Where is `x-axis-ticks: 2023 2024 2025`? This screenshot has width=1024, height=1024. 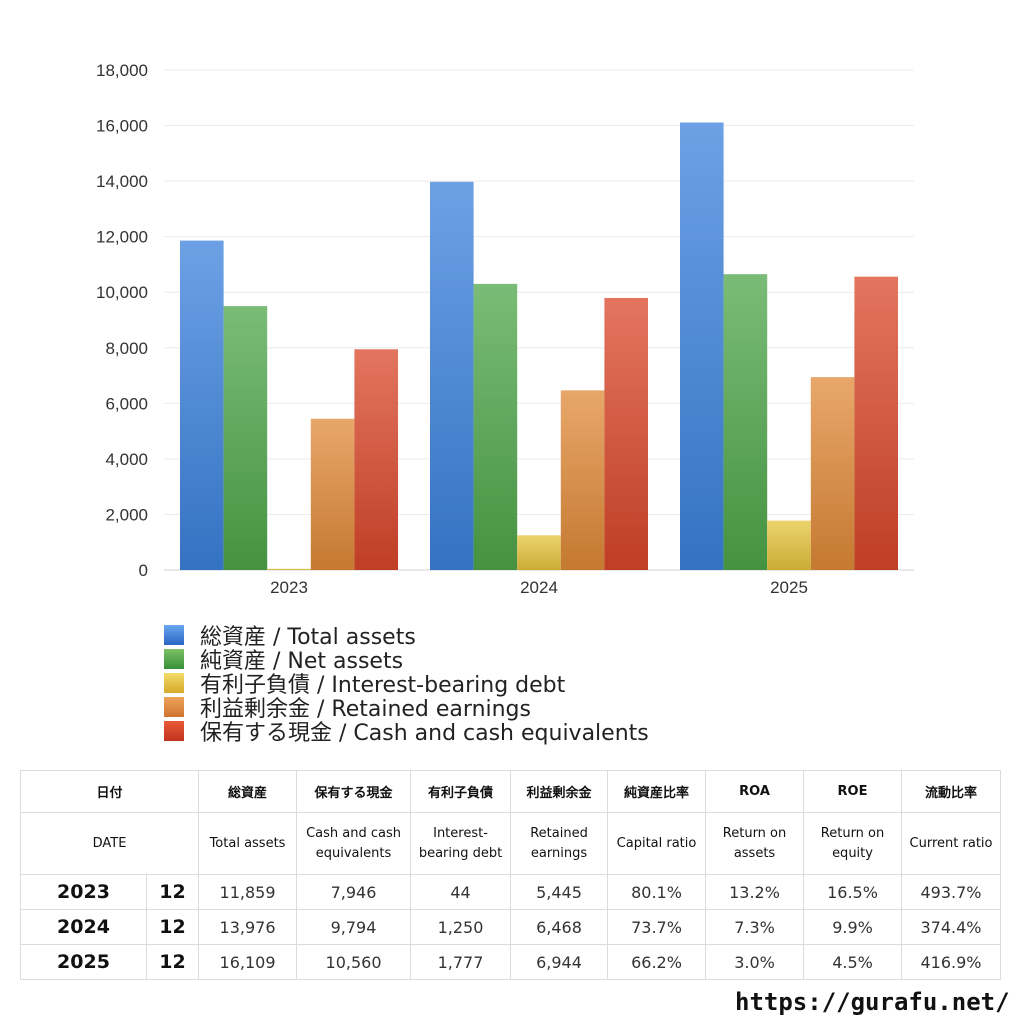
x-axis-ticks: 2023 2024 2025 is located at coordinates (539, 587).